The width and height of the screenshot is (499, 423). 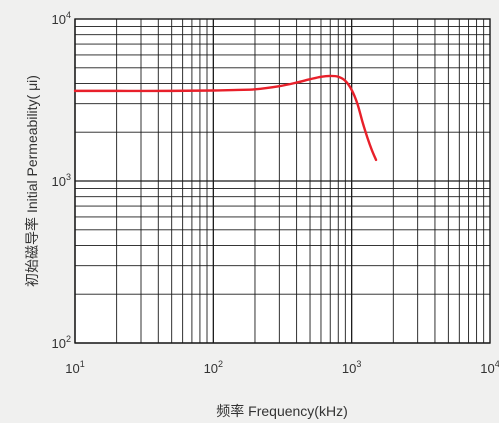 What do you see at coordinates (61, 180) in the screenshot?
I see `y-tick-label: 10³` at bounding box center [61, 180].